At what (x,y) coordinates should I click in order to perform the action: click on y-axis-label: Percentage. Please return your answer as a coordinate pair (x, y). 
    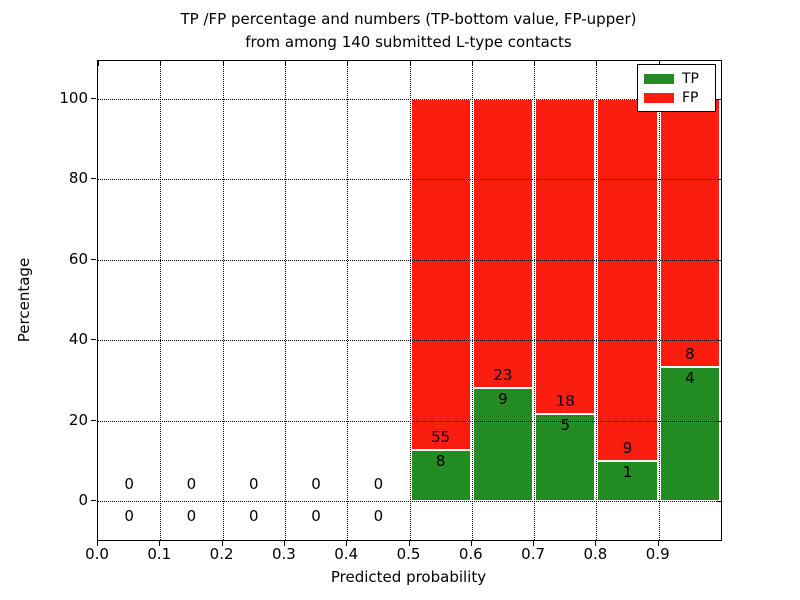
    Looking at the image, I should click on (24, 300).